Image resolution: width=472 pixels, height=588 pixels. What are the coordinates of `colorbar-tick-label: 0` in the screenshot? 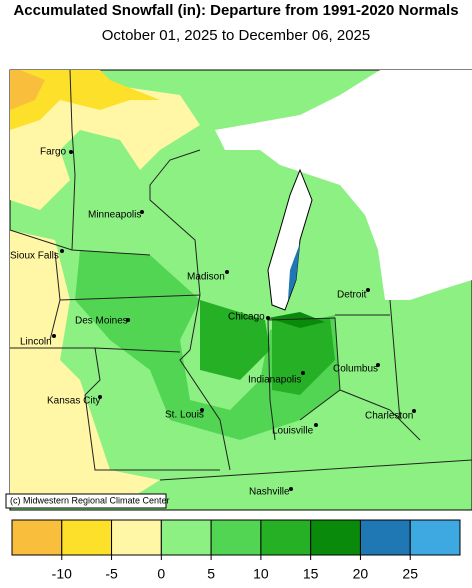 It's located at (161, 574).